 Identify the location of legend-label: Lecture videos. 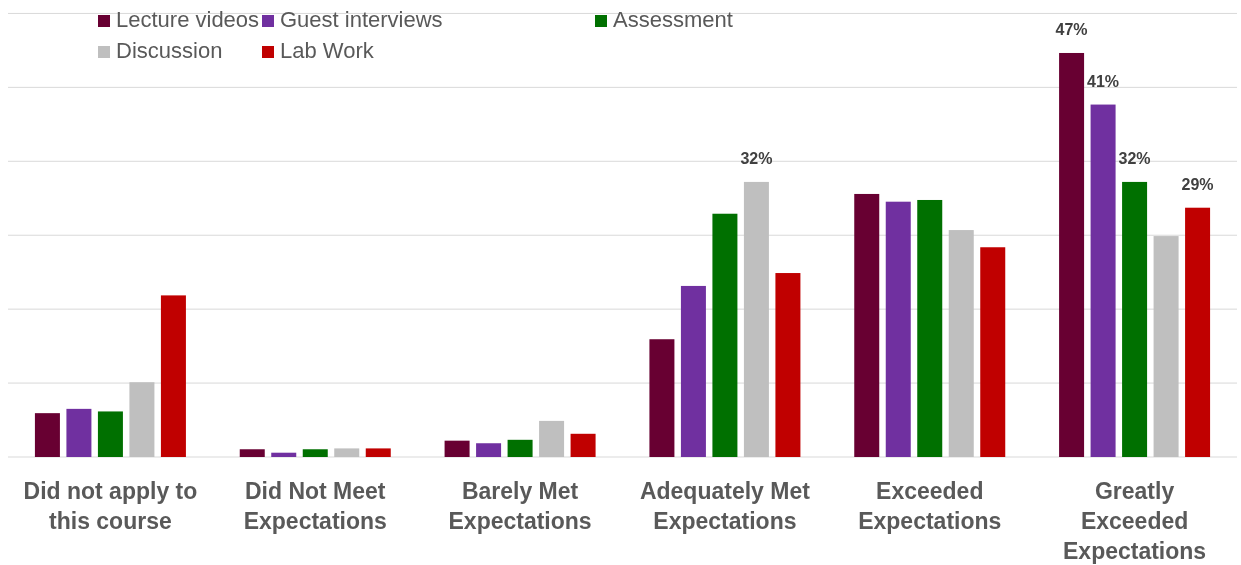
(188, 19).